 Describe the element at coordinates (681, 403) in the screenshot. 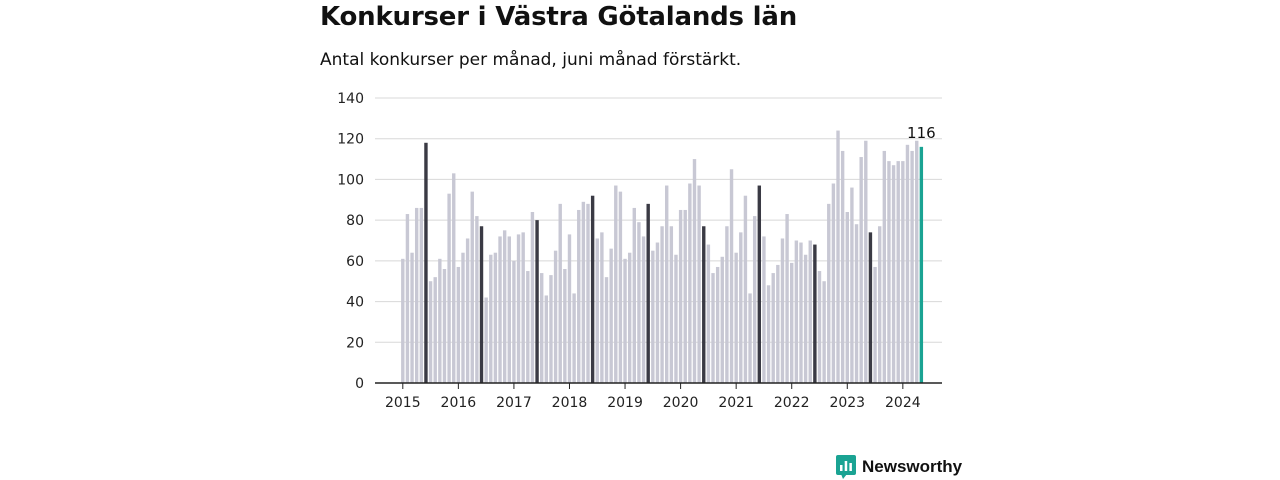

I see `x-tick-label: 2020` at that location.